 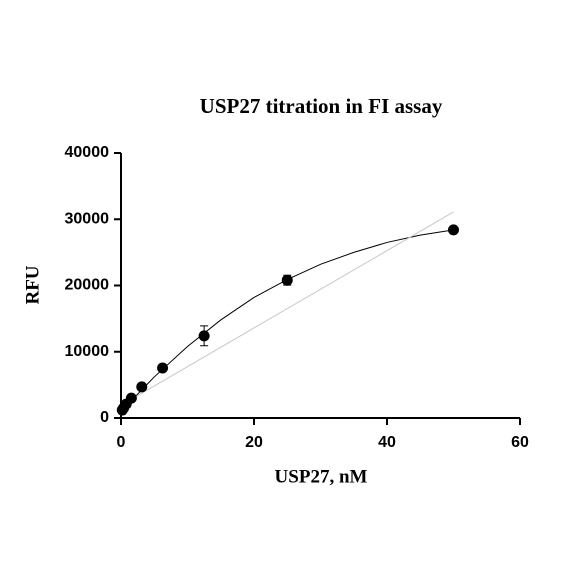 What do you see at coordinates (121, 442) in the screenshot?
I see `x-tick-label: 0` at bounding box center [121, 442].